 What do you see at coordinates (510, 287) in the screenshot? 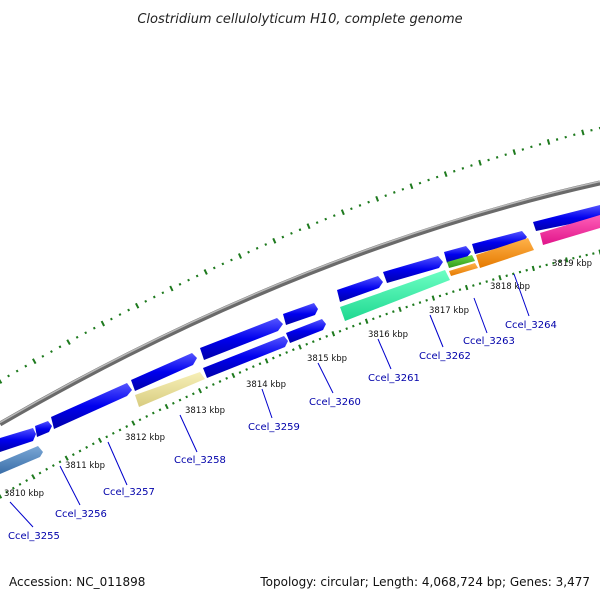
I see `tick-label: 3818 kbp` at bounding box center [510, 287].